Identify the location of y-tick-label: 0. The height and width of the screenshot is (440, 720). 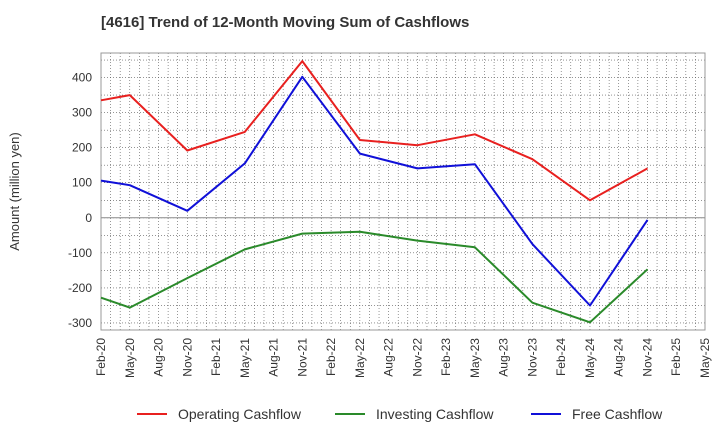
(88, 218).